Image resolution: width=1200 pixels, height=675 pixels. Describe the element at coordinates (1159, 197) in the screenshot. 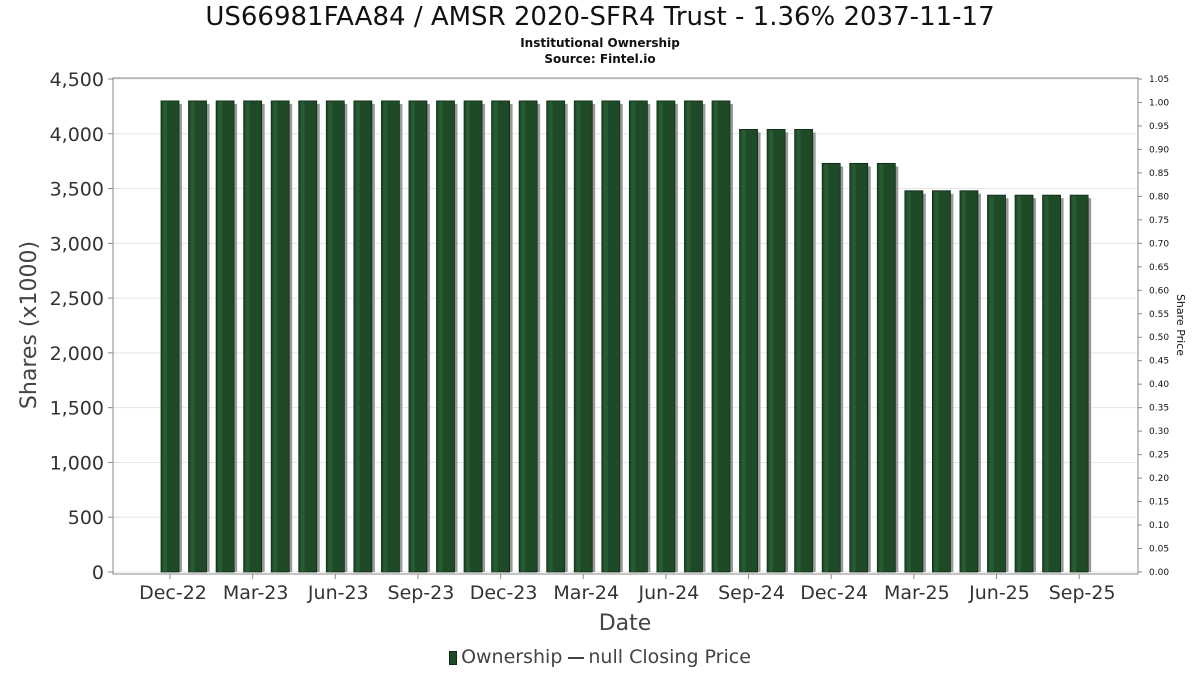

I see `y2-tick-label: 0.80` at that location.